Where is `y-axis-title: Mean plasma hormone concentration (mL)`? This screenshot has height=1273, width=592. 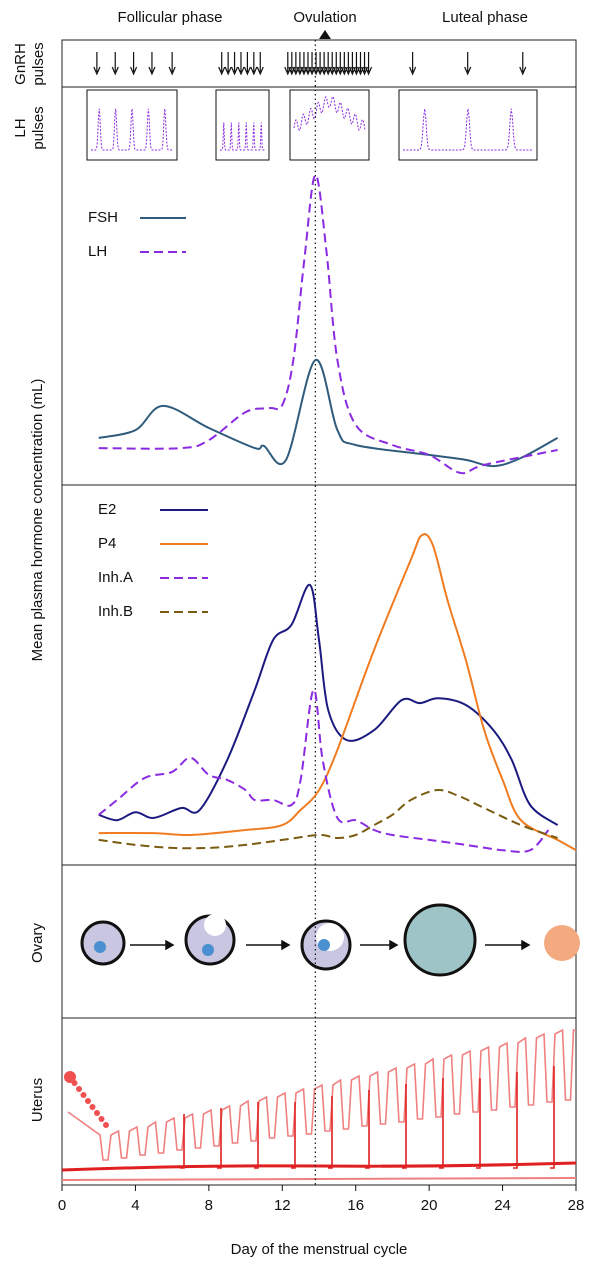 y-axis-title: Mean plasma hormone concentration (mL) is located at coordinates (37, 520).